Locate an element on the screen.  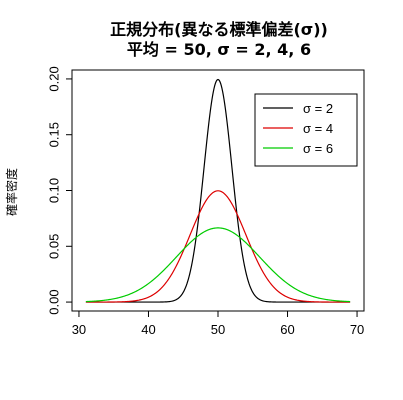
y-tick-label: 0.05 is located at coordinates (54, 246).